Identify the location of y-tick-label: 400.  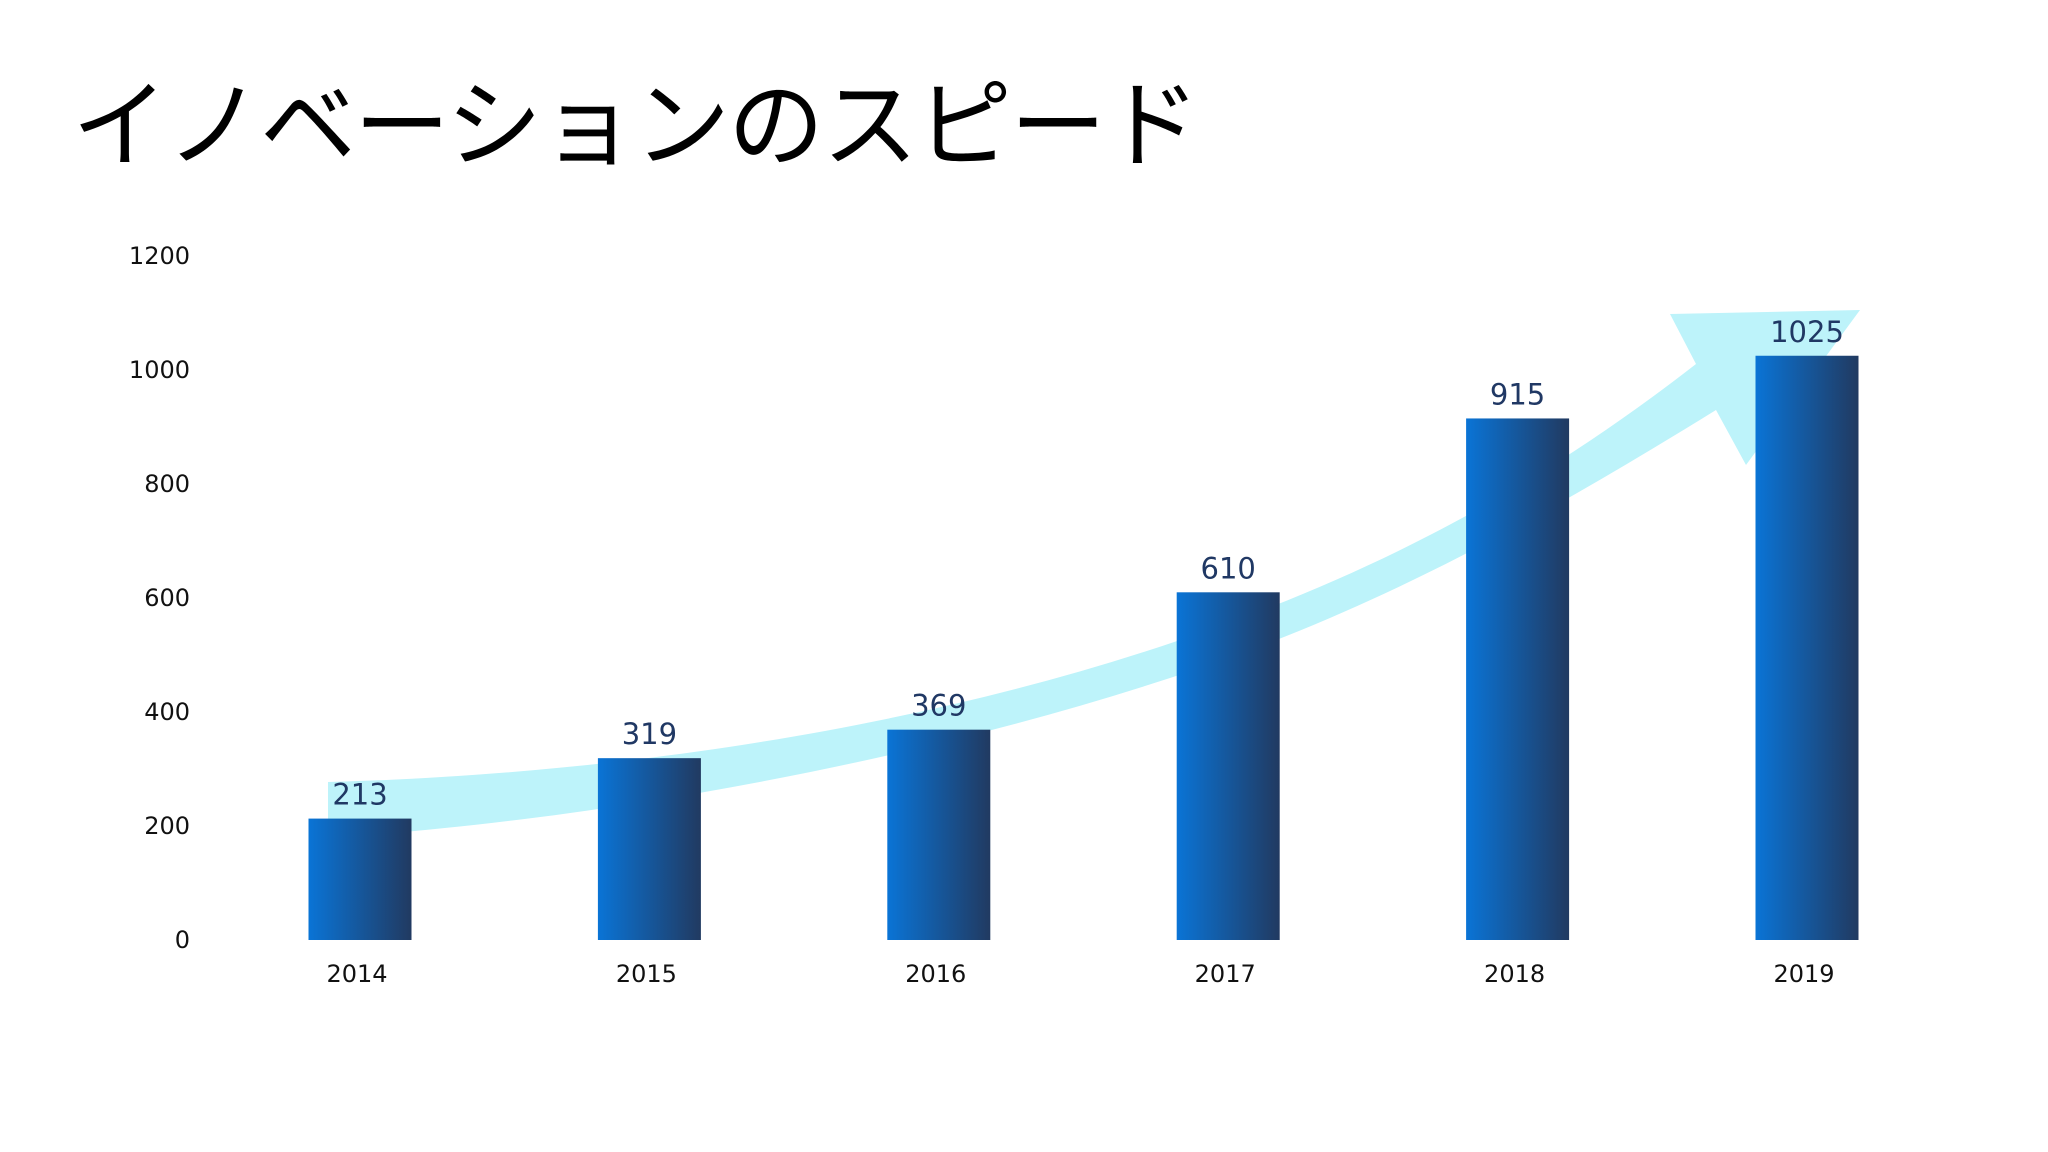
(167, 712).